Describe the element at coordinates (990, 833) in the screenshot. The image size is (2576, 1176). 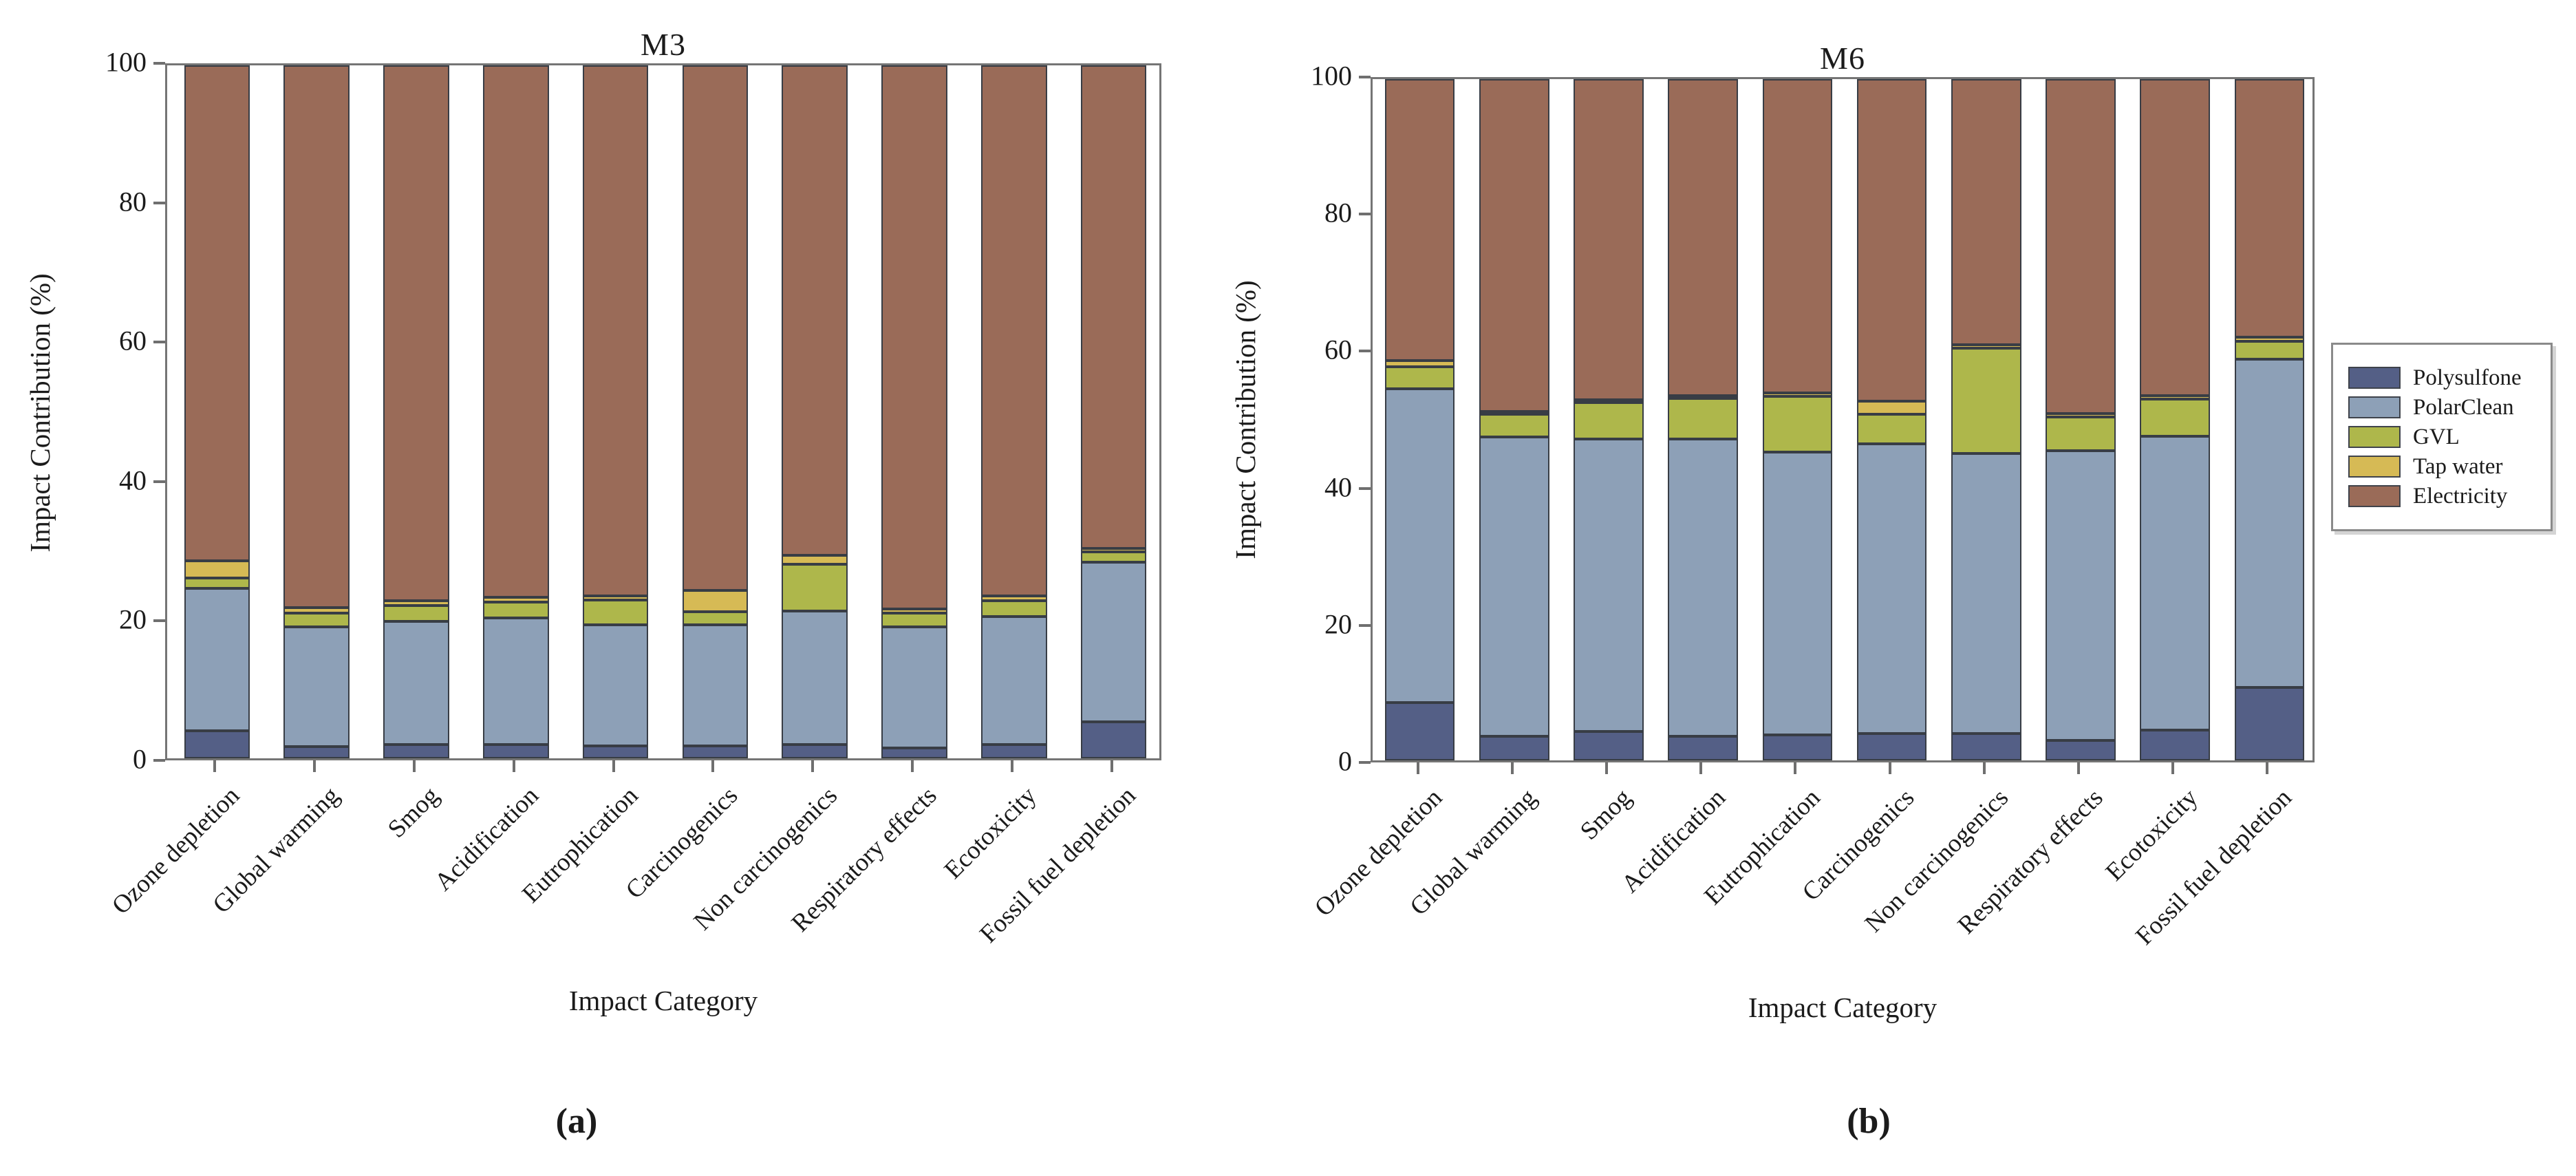
I see `x-category-label: Ecotoxicity` at that location.